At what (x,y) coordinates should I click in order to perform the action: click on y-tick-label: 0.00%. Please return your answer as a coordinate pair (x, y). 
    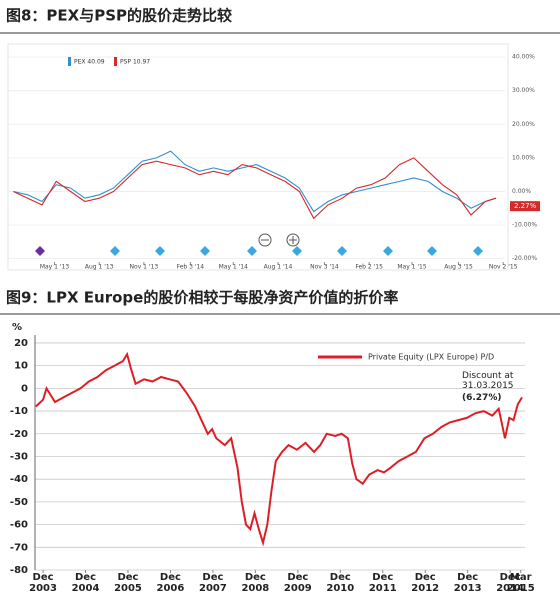
    Looking at the image, I should click on (521, 191).